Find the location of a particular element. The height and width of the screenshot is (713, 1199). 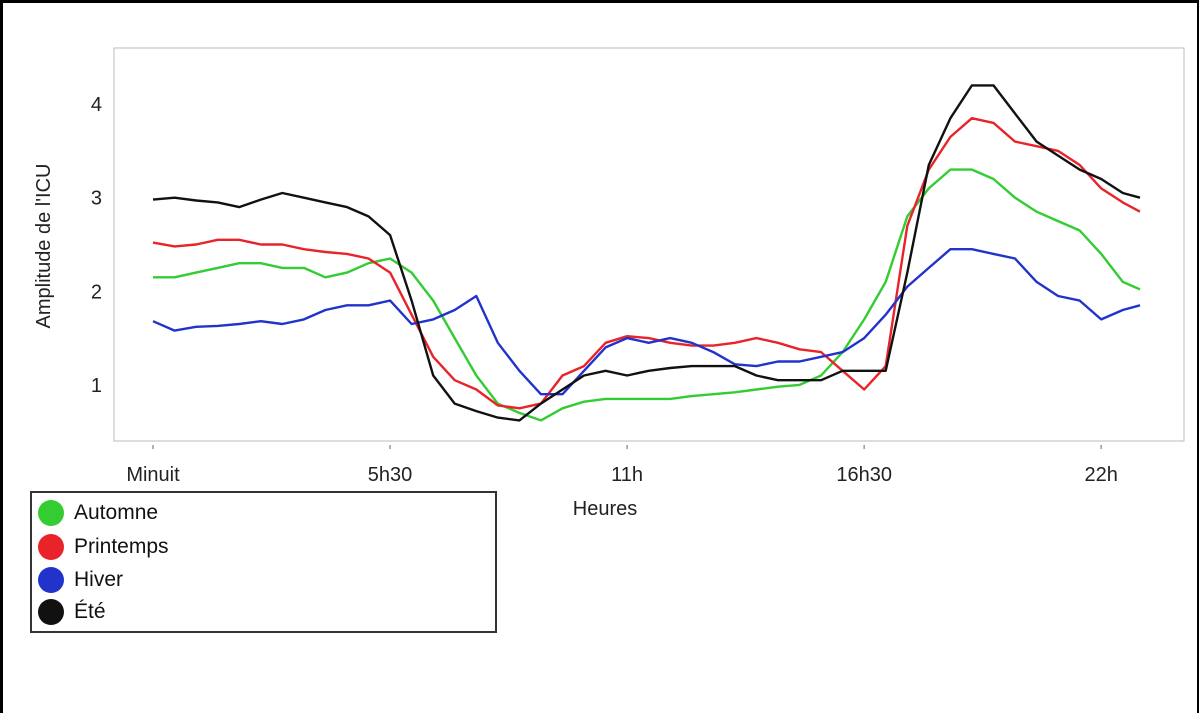

legend-item-automne: Automne is located at coordinates (98, 513).